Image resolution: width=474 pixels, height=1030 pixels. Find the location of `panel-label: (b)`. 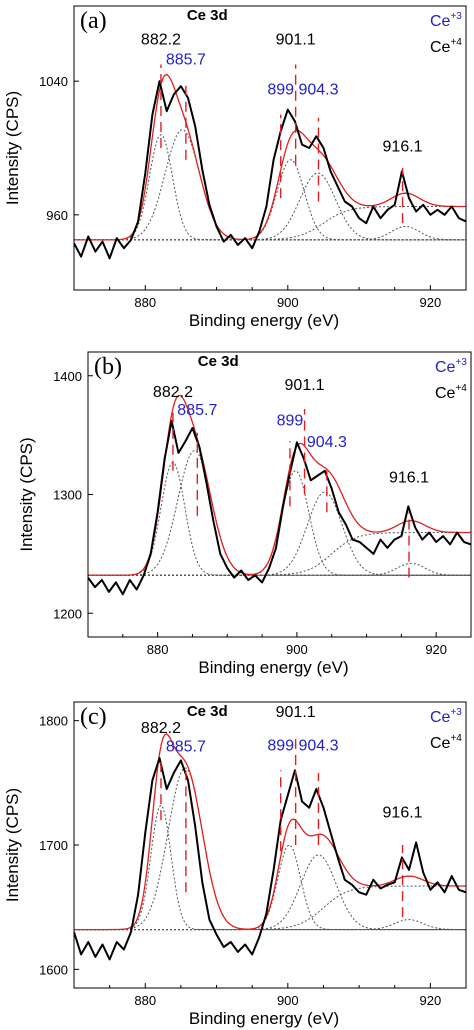

panel-label: (b) is located at coordinates (108, 367).